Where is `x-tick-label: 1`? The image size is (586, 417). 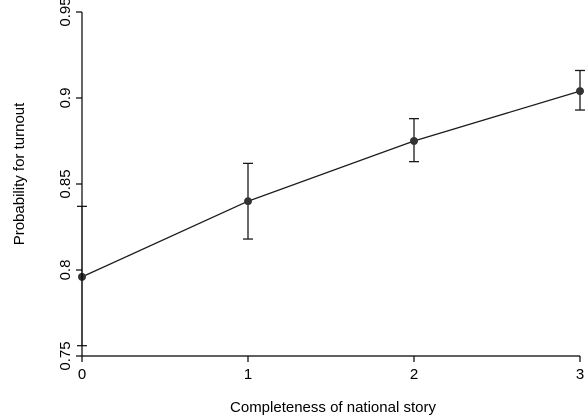
x-tick-label: 1 is located at coordinates (248, 374).